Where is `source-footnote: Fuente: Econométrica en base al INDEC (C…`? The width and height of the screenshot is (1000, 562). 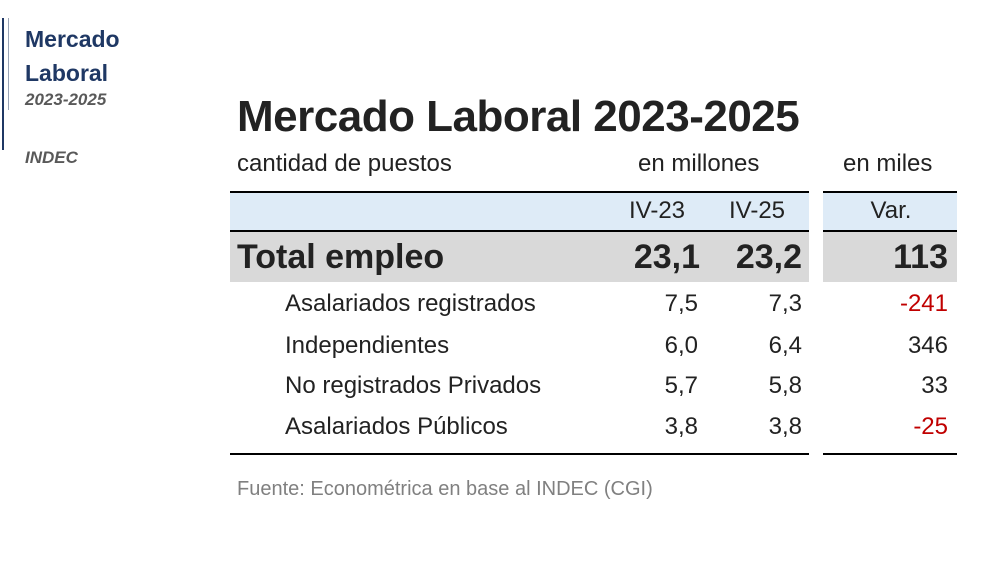
source-footnote: Fuente: Econométrica en base al INDEC (C… is located at coordinates (445, 489).